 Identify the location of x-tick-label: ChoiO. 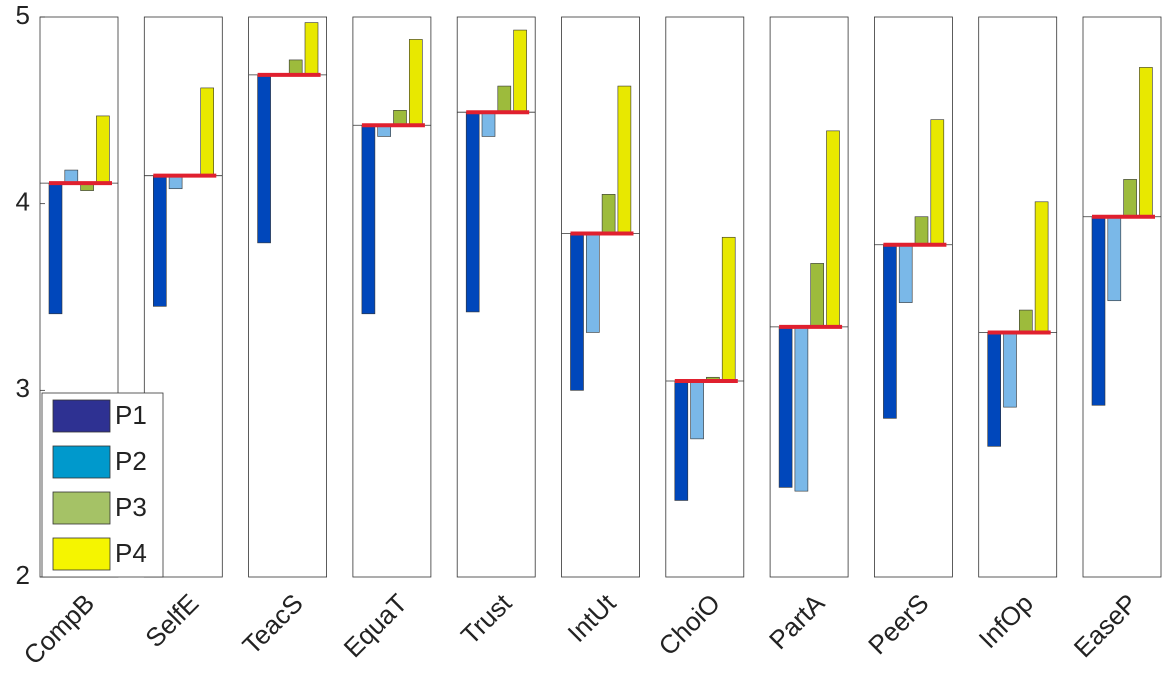
(689, 624).